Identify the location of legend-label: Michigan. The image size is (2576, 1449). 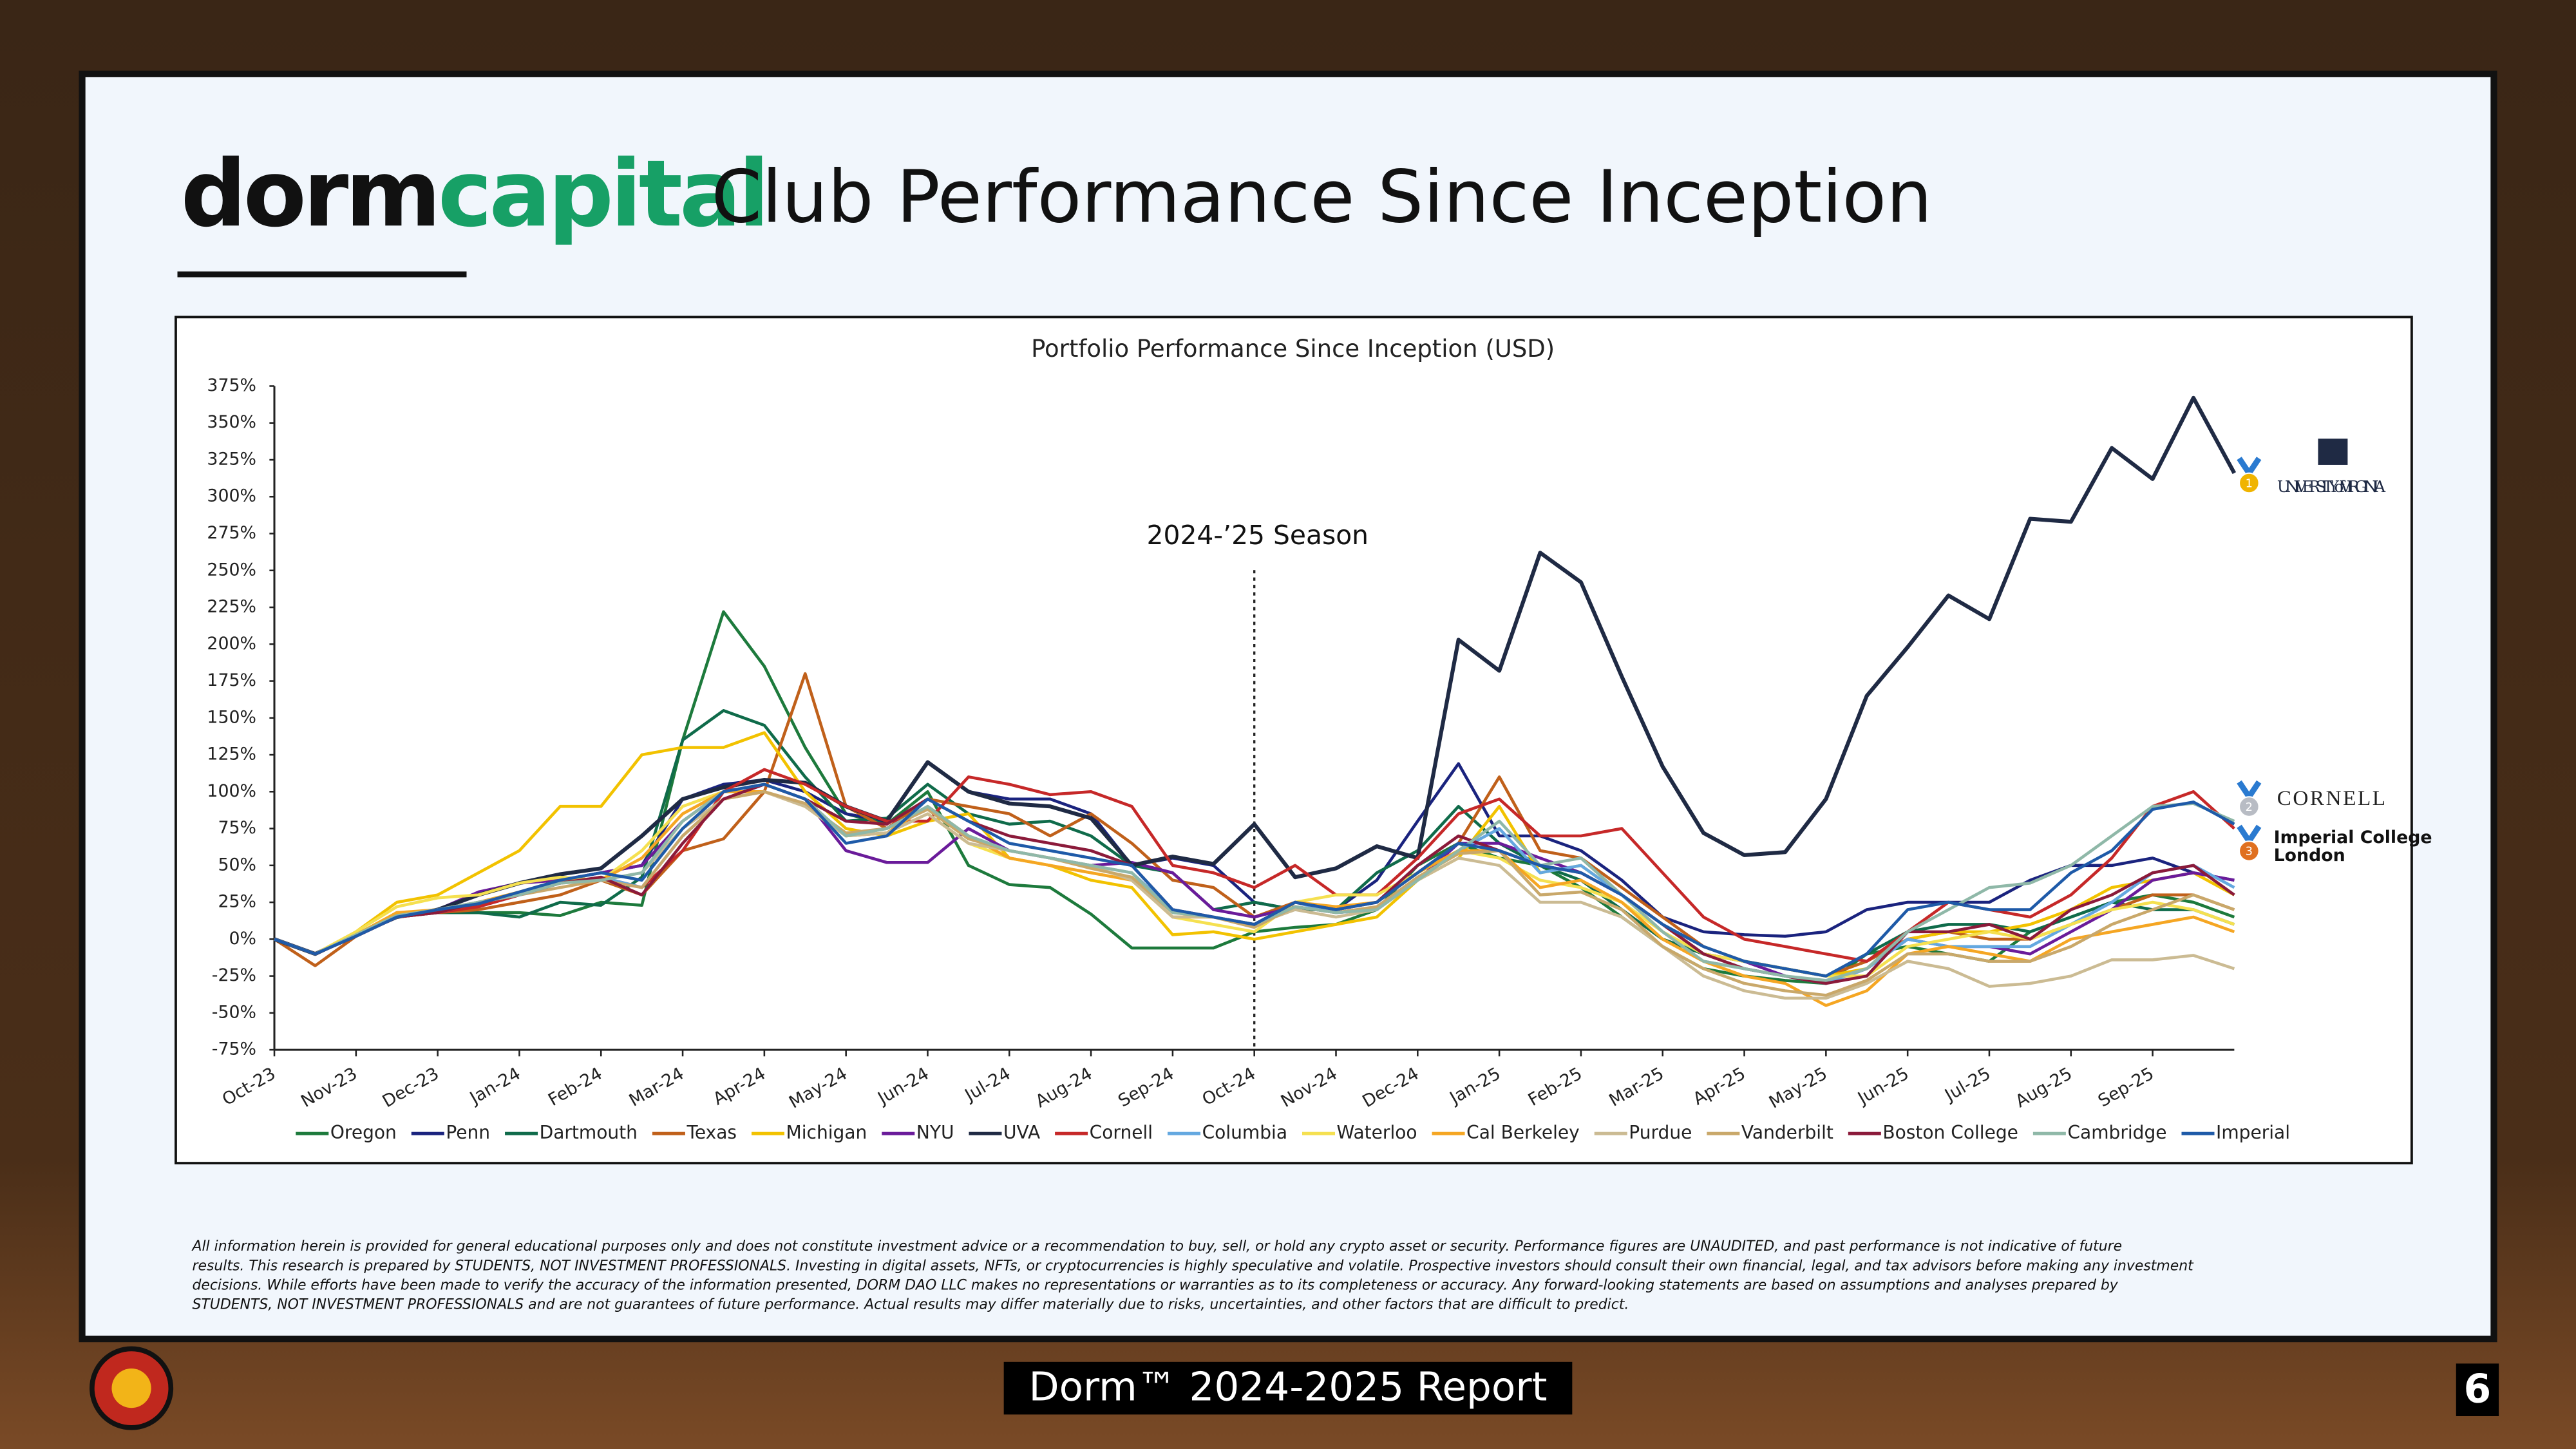
(826, 1132).